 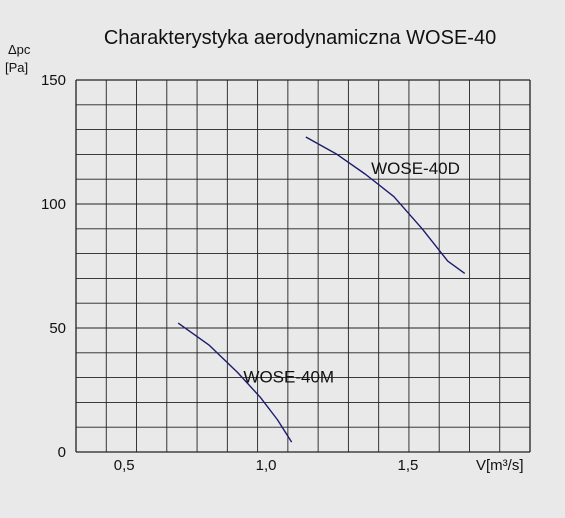 What do you see at coordinates (124, 465) in the screenshot?
I see `x-tick-label: 0,5` at bounding box center [124, 465].